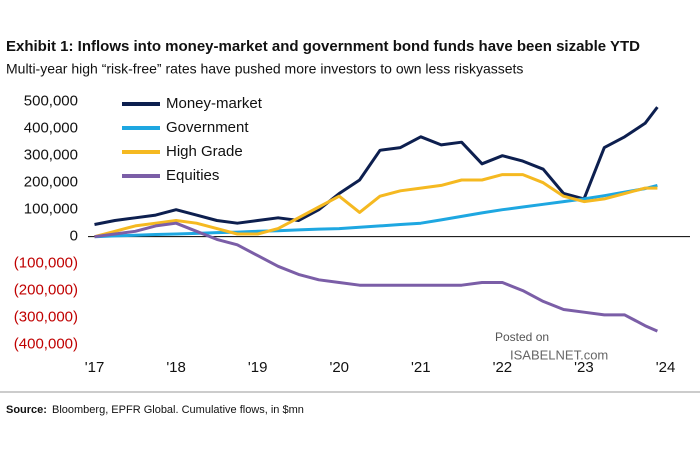 This screenshot has width=700, height=450. I want to click on legend-label: Money-market, so click(214, 103).